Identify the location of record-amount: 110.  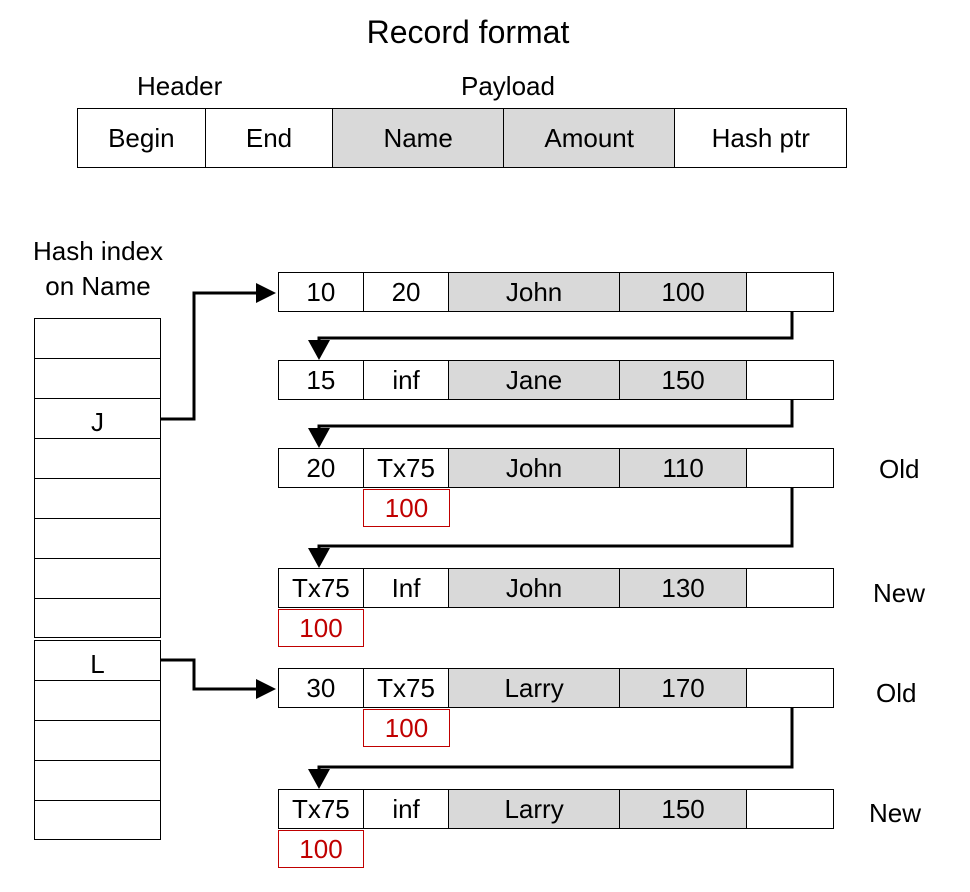
(683, 468).